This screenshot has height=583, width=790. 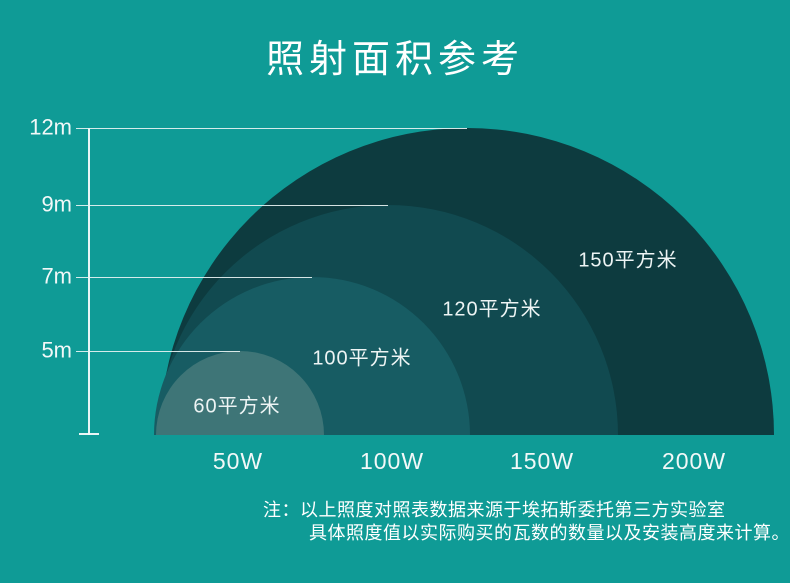 What do you see at coordinates (271, 128) in the screenshot?
I see `guide-line-12m` at bounding box center [271, 128].